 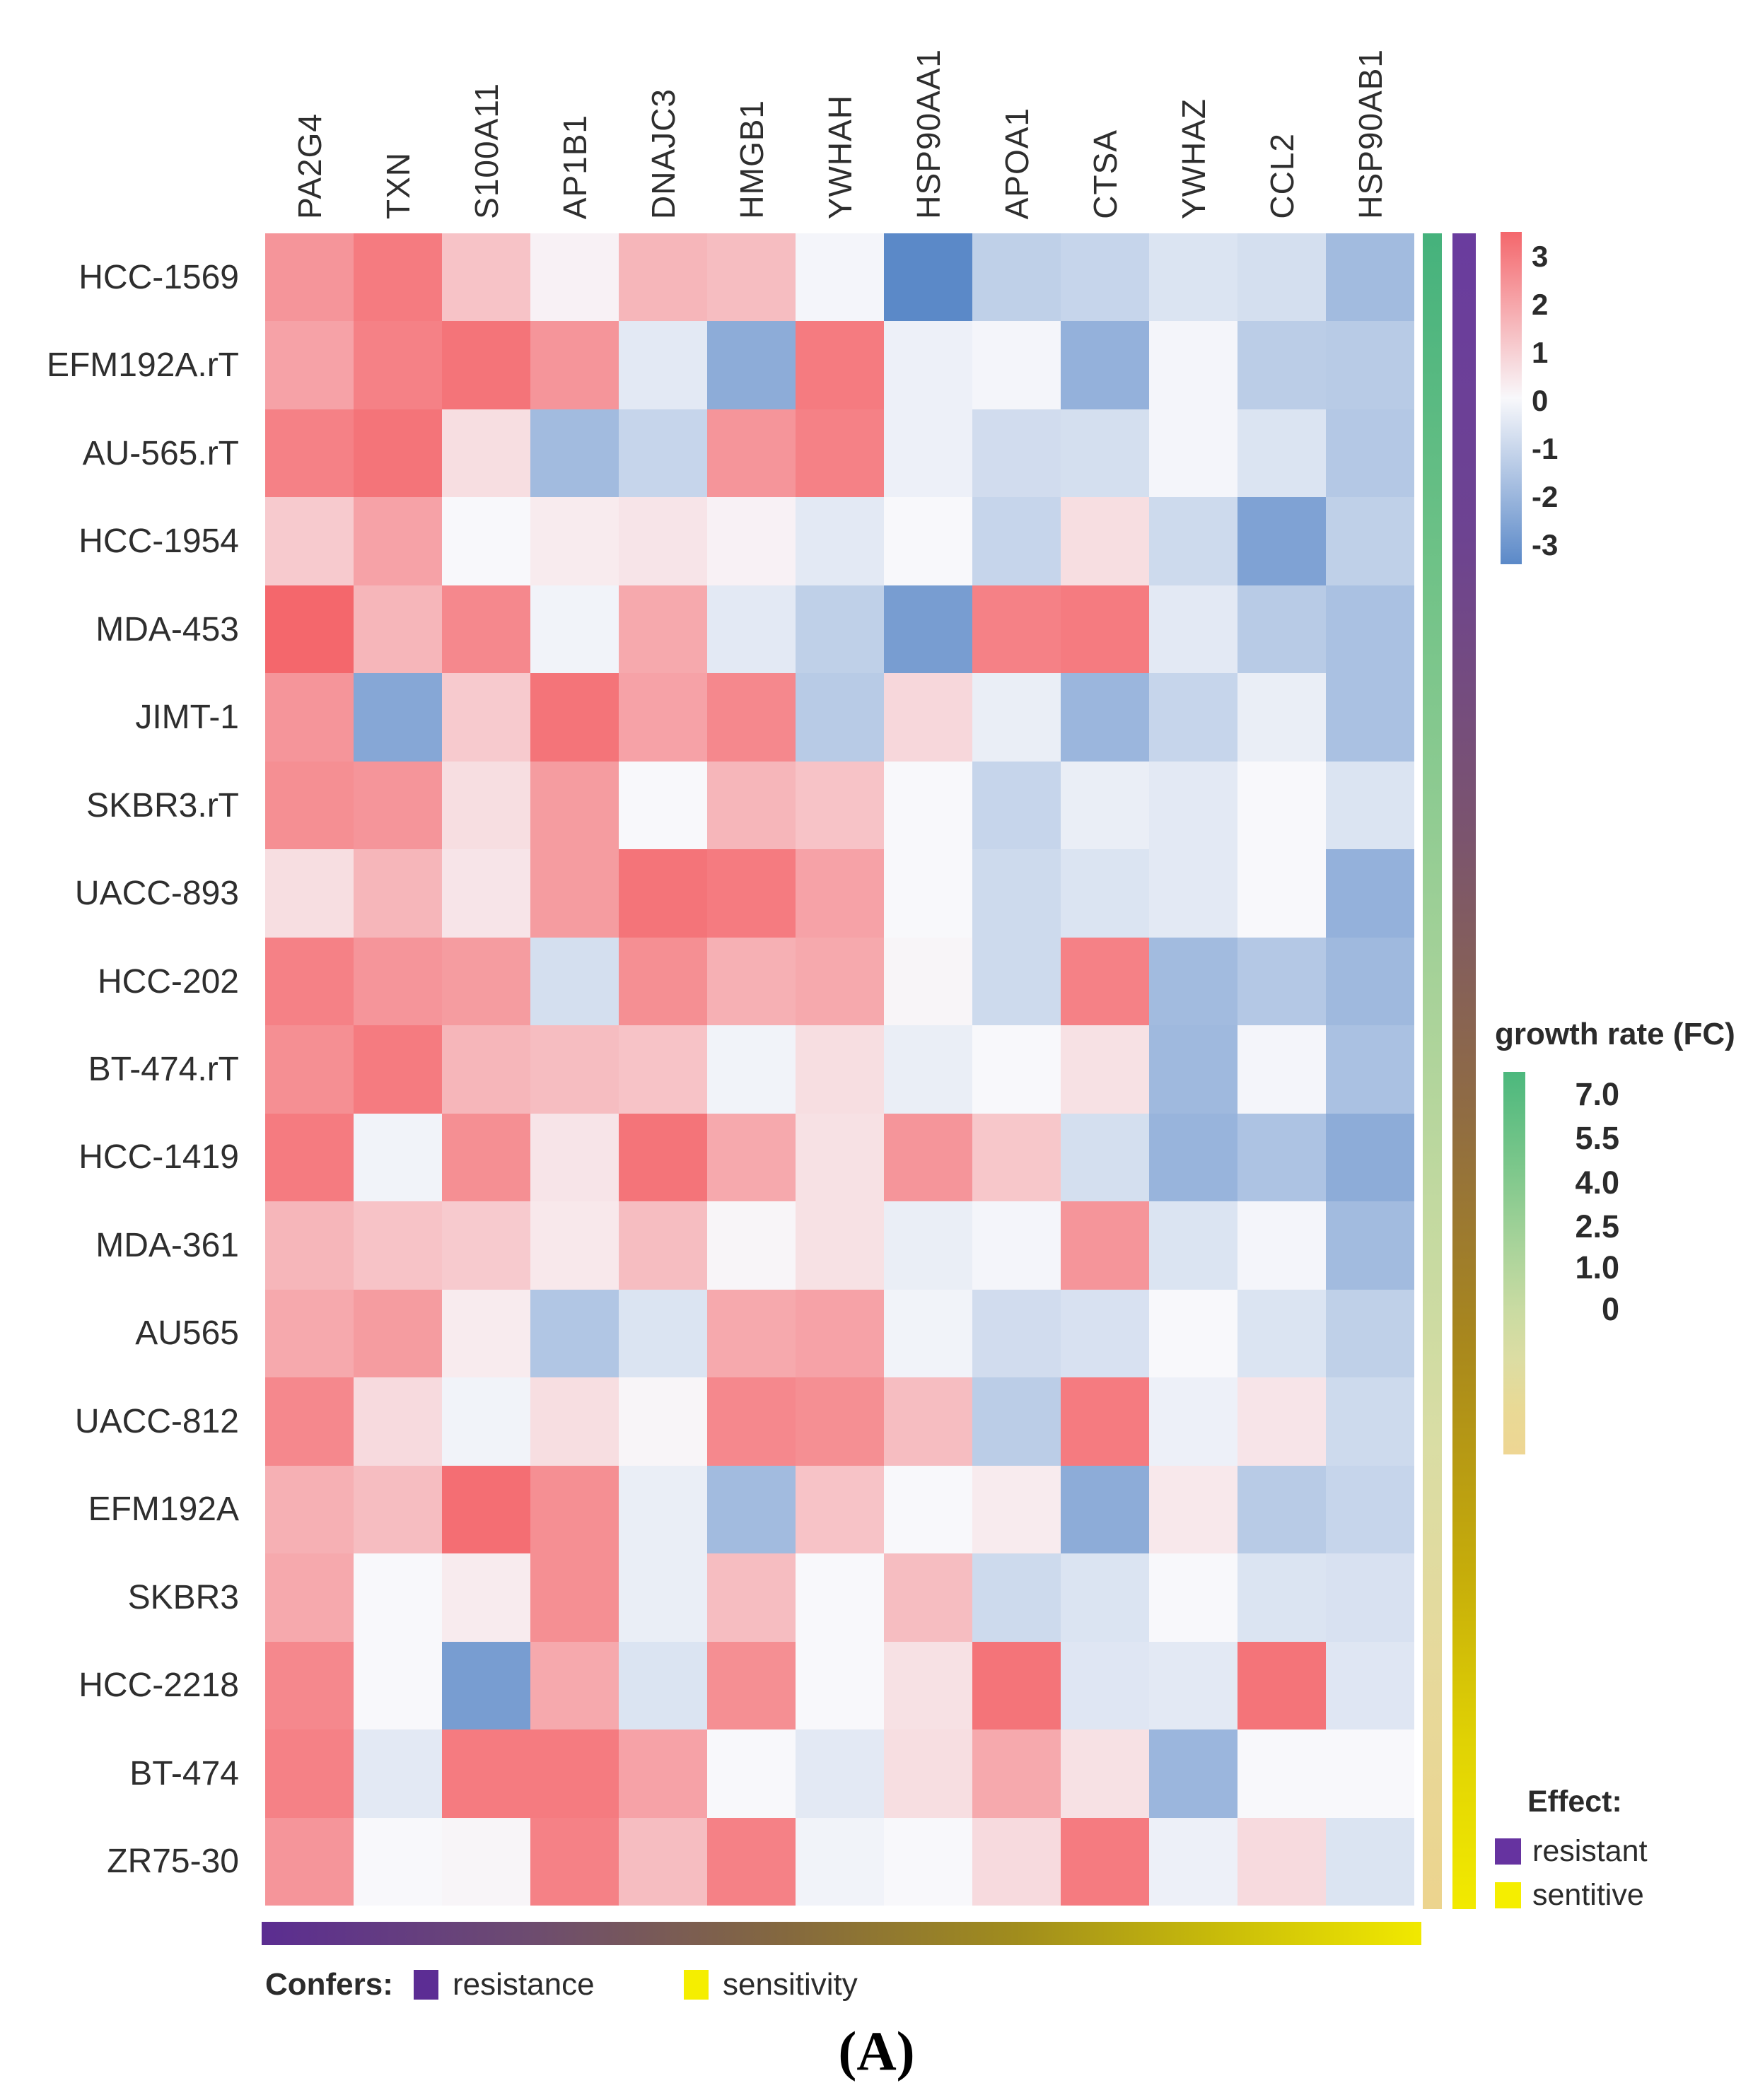 I want to click on row-label: JIMT-1, so click(x=126, y=717).